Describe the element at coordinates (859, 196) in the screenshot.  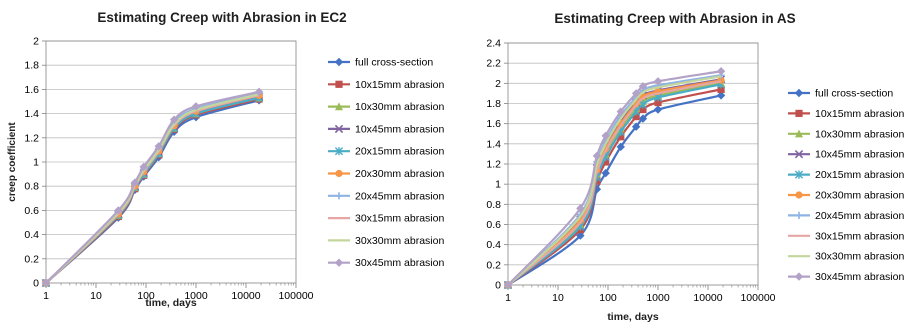
I see `legend-label: 20x30mm abrasion` at that location.